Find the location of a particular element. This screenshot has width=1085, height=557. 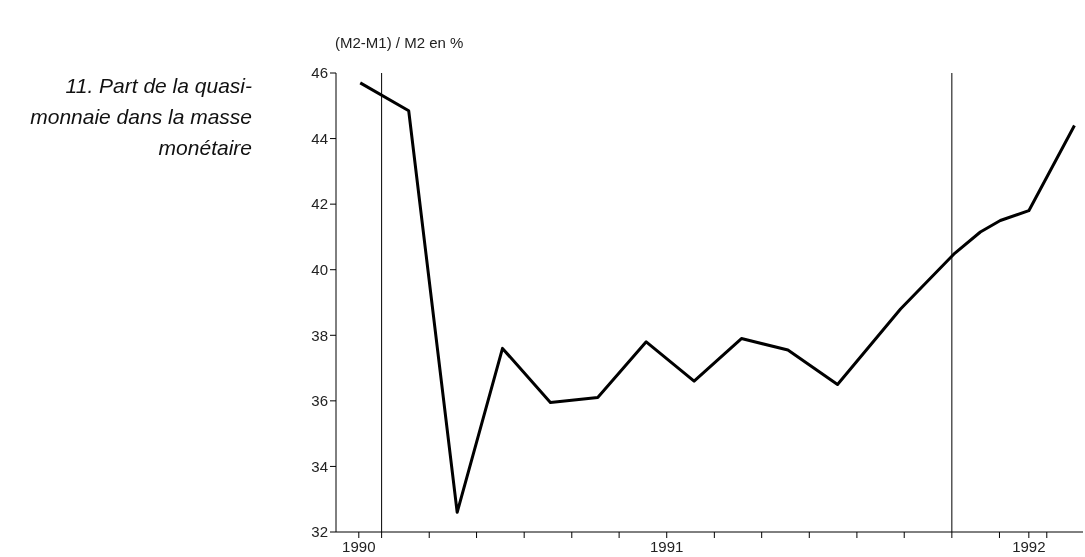

x-tick-label: 1991 is located at coordinates (667, 546).